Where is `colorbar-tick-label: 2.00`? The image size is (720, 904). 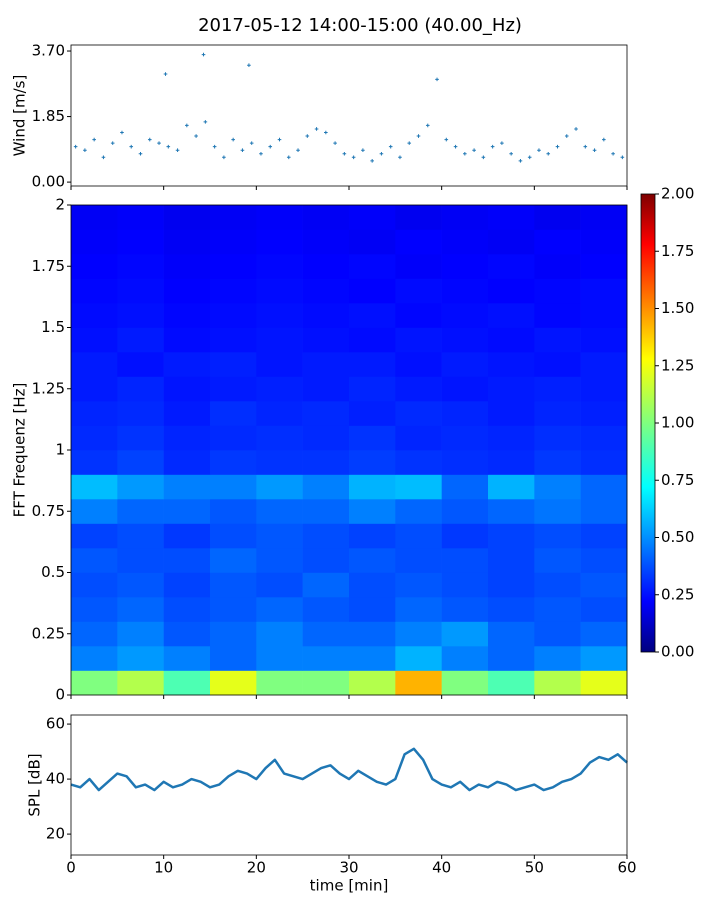
colorbar-tick-label: 2.00 is located at coordinates (677, 194).